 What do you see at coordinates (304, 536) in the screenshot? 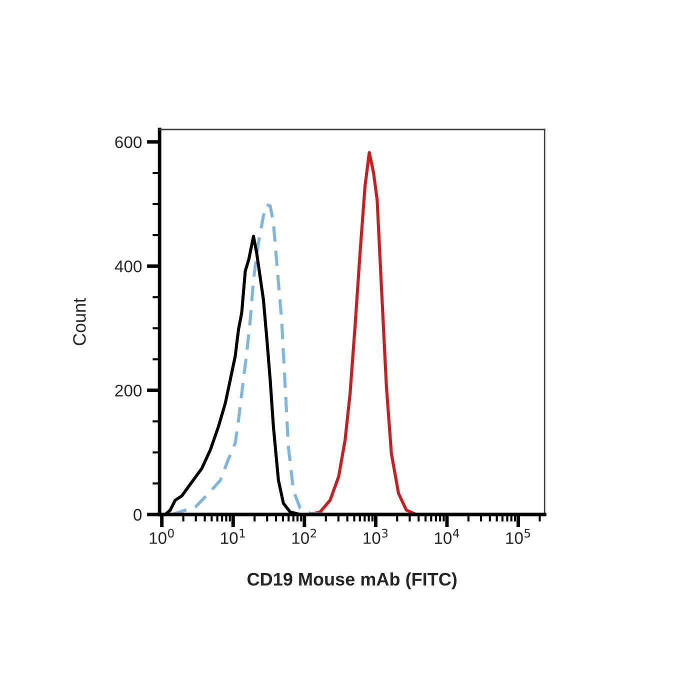
I see `x-tick-label: 10$^{2}$` at bounding box center [304, 536].